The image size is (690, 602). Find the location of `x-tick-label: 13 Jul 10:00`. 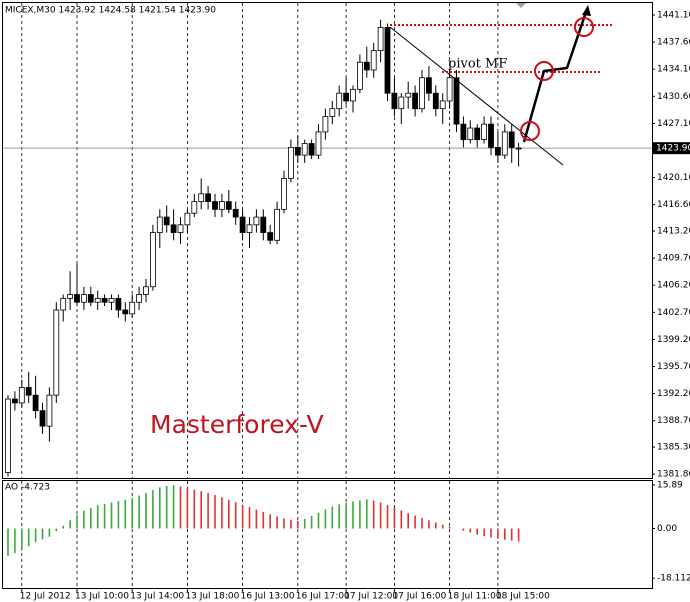

x-tick-label: 13 Jul 10:00 is located at coordinates (102, 597).